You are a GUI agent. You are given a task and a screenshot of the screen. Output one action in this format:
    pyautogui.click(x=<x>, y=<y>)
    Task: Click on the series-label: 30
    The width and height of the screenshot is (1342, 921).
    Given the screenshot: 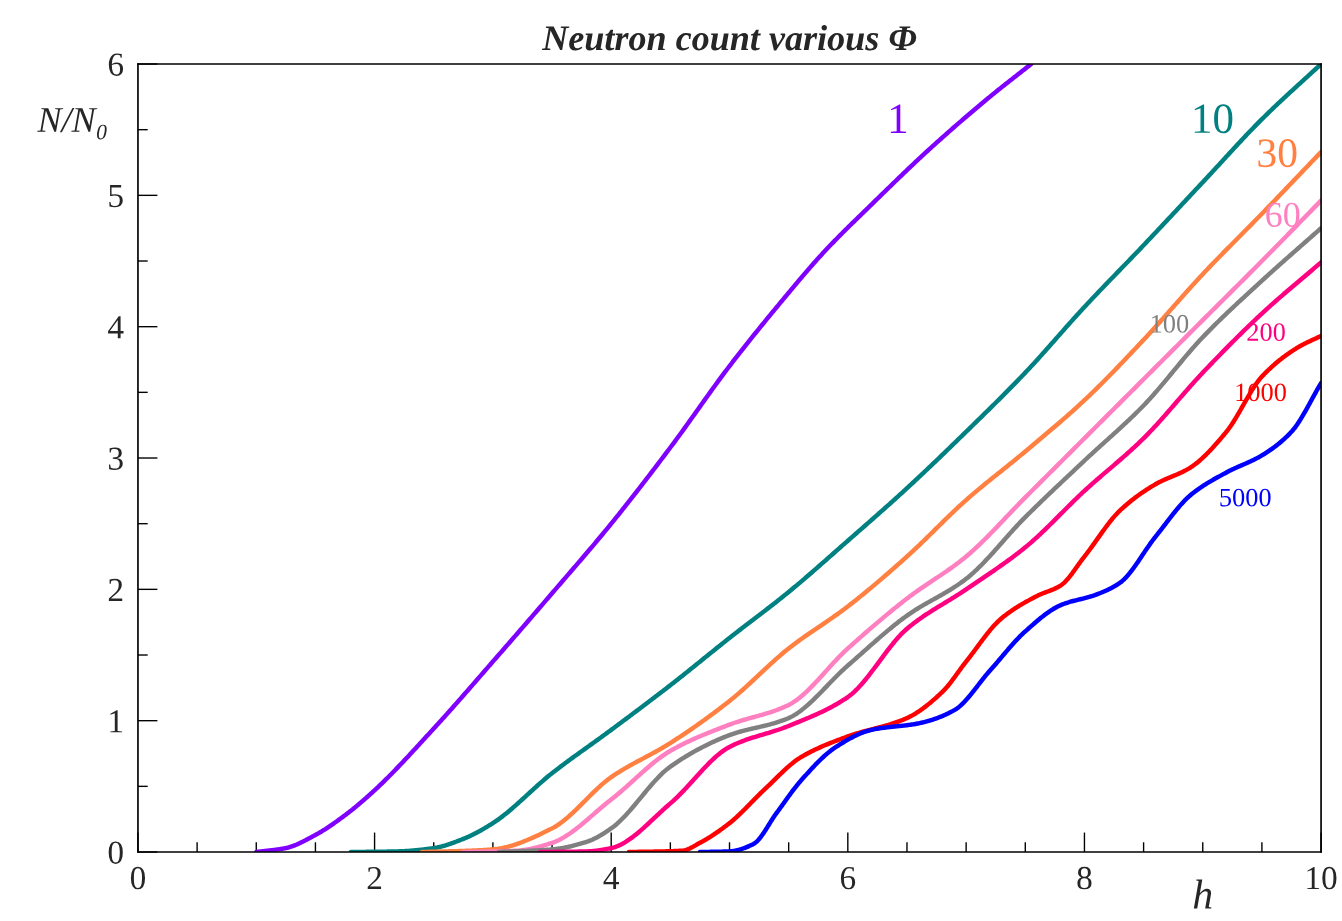 What is the action you would take?
    pyautogui.click(x=1277, y=153)
    